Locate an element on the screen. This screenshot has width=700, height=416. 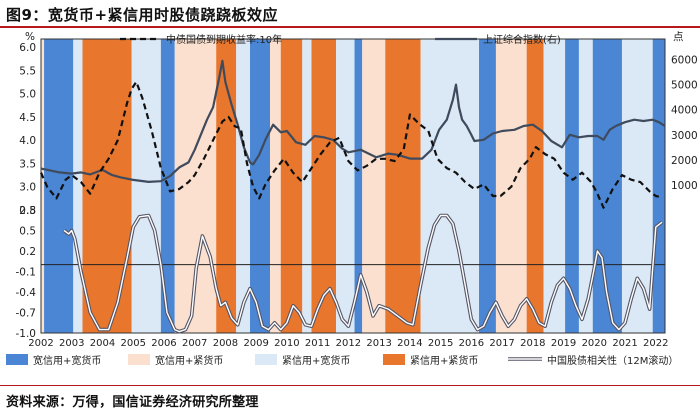
lower-left-tick-3: -0.1 is located at coordinates (26, 273).